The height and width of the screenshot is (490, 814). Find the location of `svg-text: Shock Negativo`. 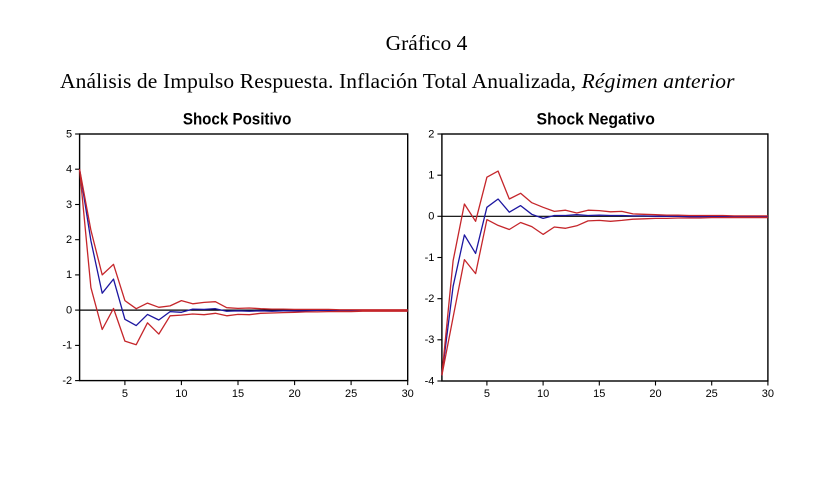

svg-text: Shock Negativo is located at coordinates (596, 118).